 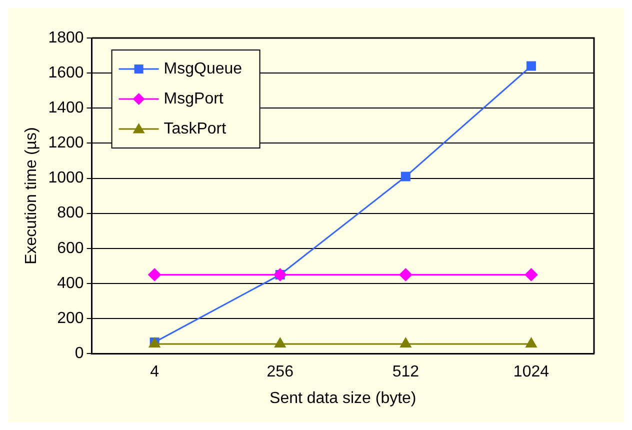 What do you see at coordinates (70, 318) in the screenshot?
I see `y-tick-label: 200` at bounding box center [70, 318].